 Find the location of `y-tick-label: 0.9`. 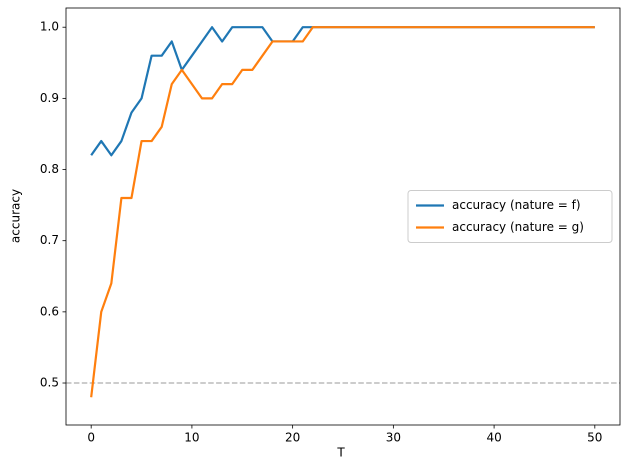

y-tick-label: 0.9 is located at coordinates (49, 98).